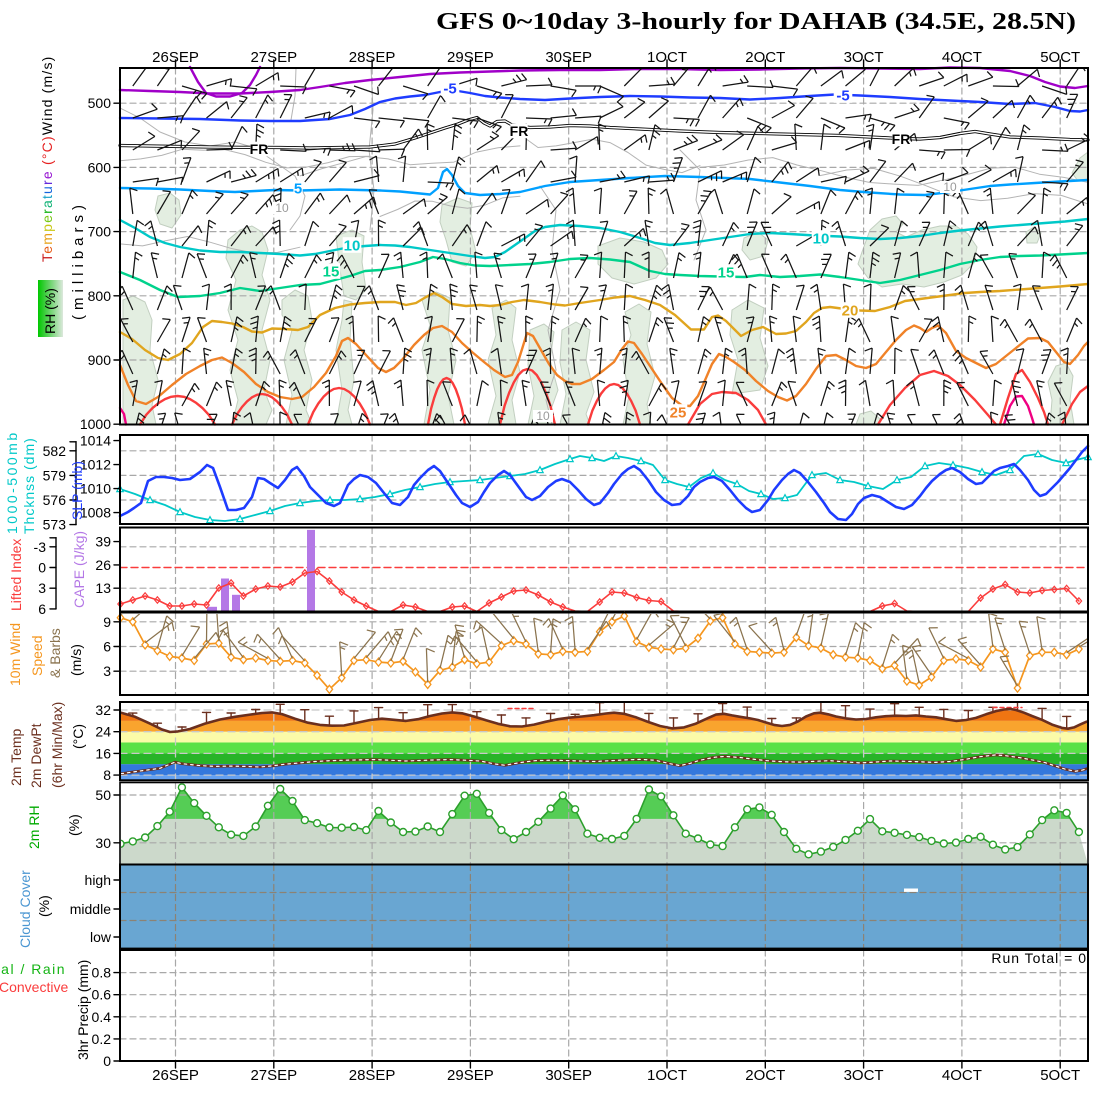  Describe the element at coordinates (55, 475) in the screenshot. I see `svg-text: 579` at that location.